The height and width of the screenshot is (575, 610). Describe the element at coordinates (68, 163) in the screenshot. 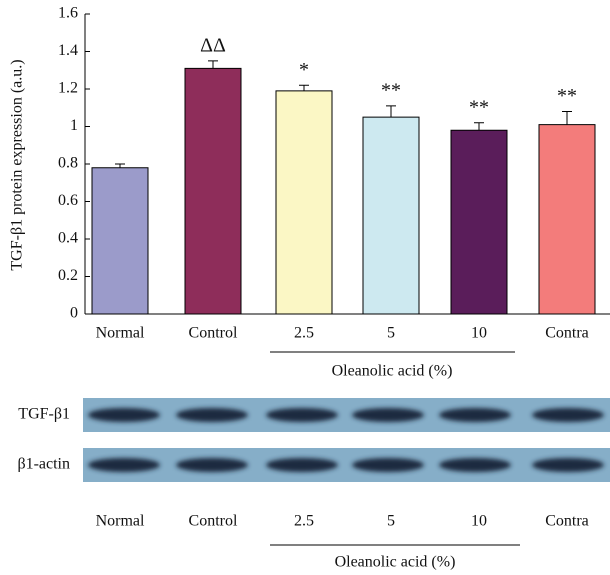

I see `y-tick-label: 0.8` at that location.